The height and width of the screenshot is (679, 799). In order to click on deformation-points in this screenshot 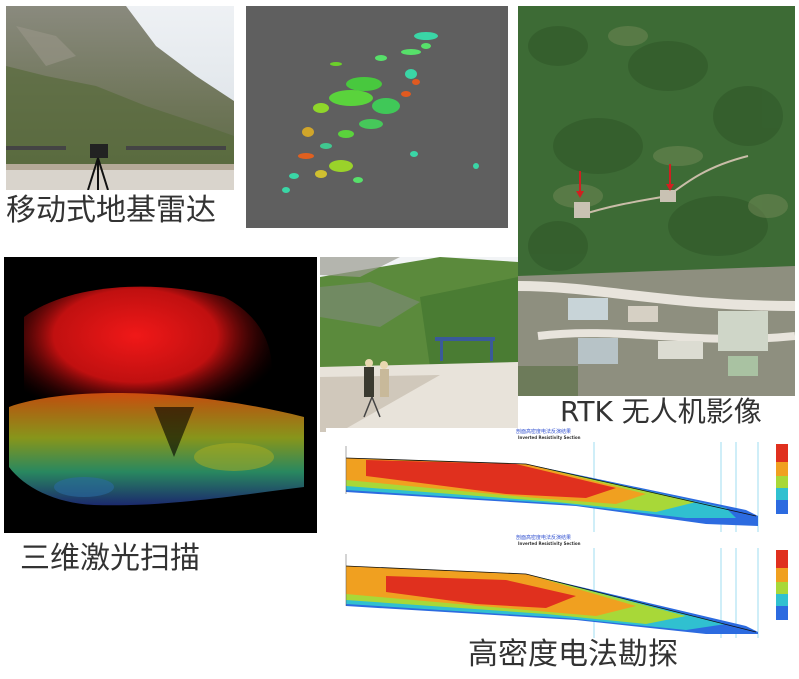, I will do `click(380, 112)`.